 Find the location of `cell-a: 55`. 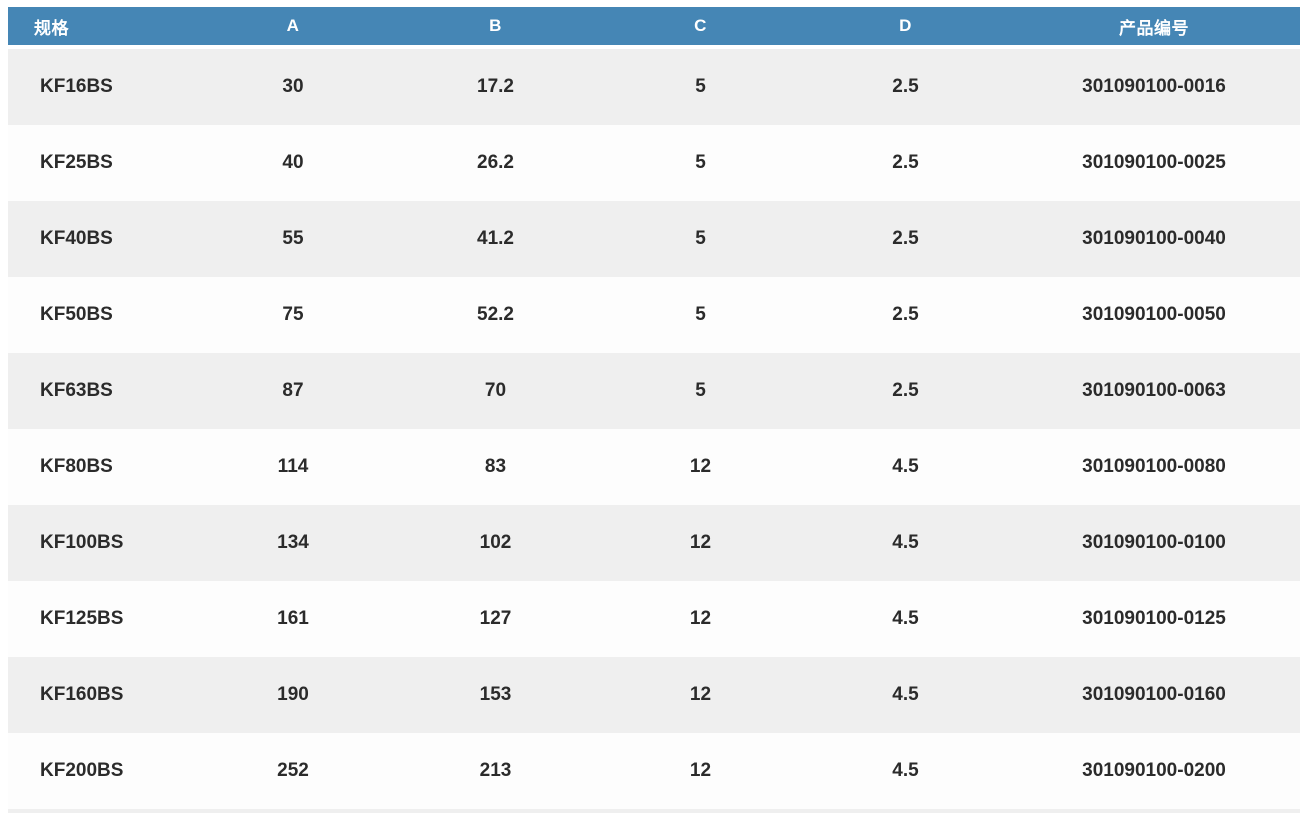

cell-a: 55 is located at coordinates (293, 239).